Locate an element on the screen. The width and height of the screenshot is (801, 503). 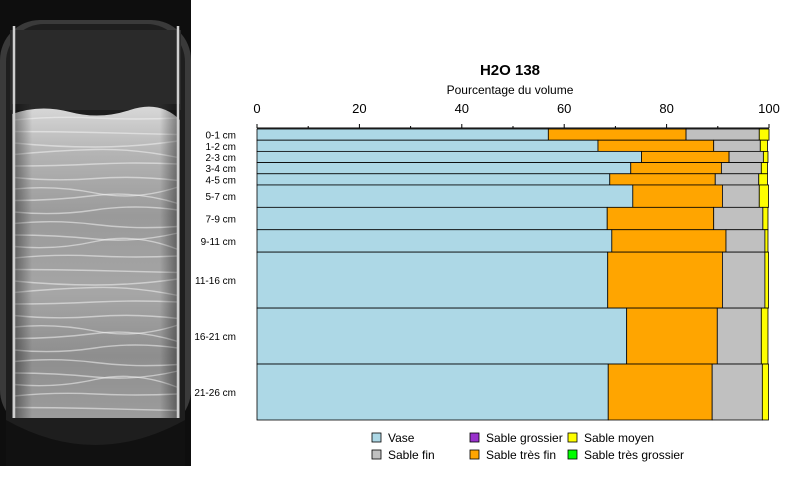
x-tick-label: 40 is located at coordinates (462, 108).